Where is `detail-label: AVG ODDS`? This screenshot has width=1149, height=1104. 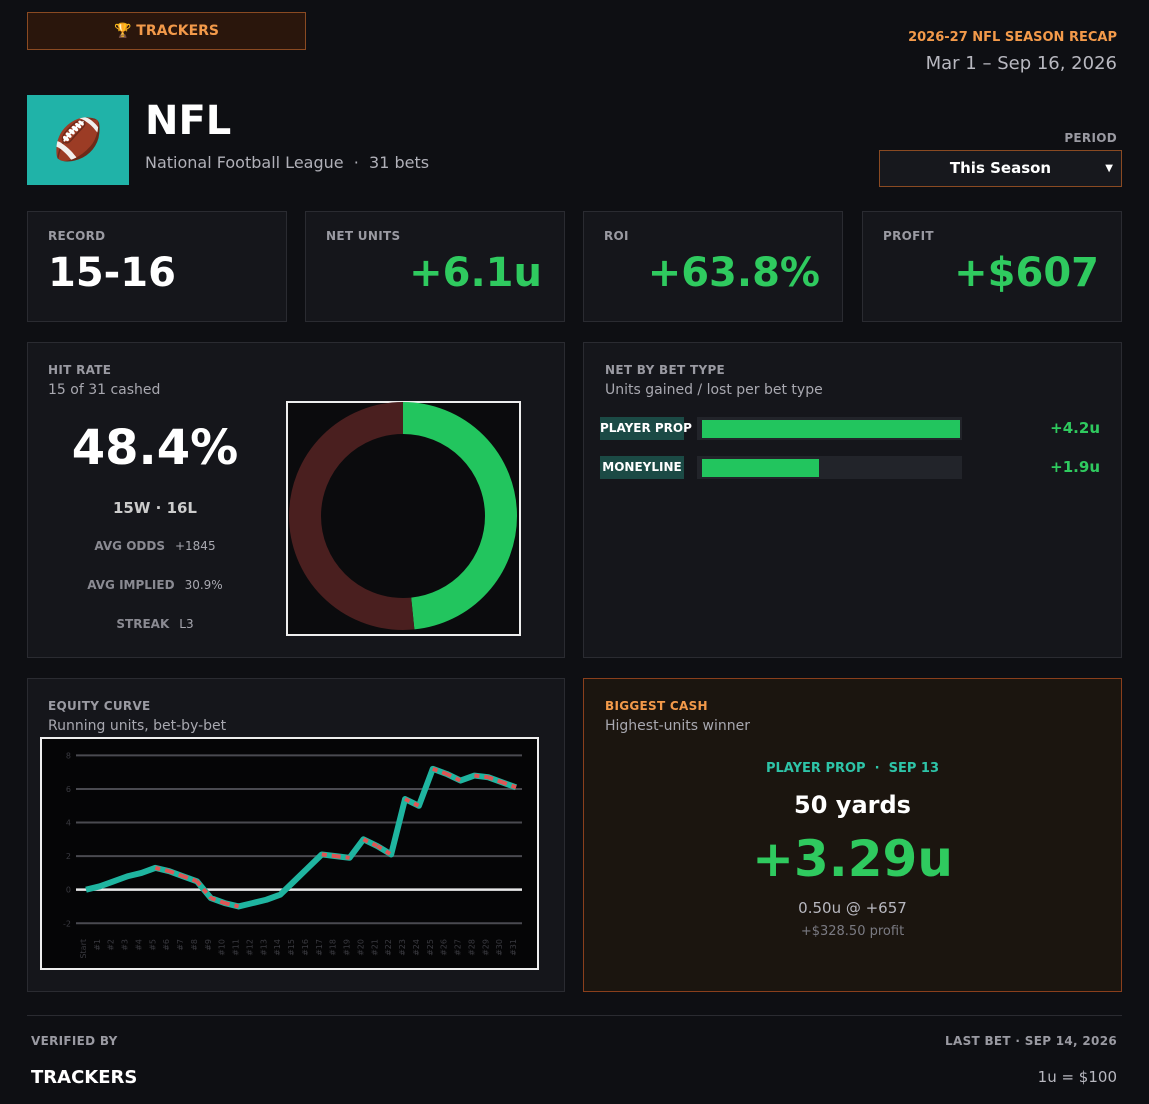
detail-label: AVG ODDS is located at coordinates (129, 546).